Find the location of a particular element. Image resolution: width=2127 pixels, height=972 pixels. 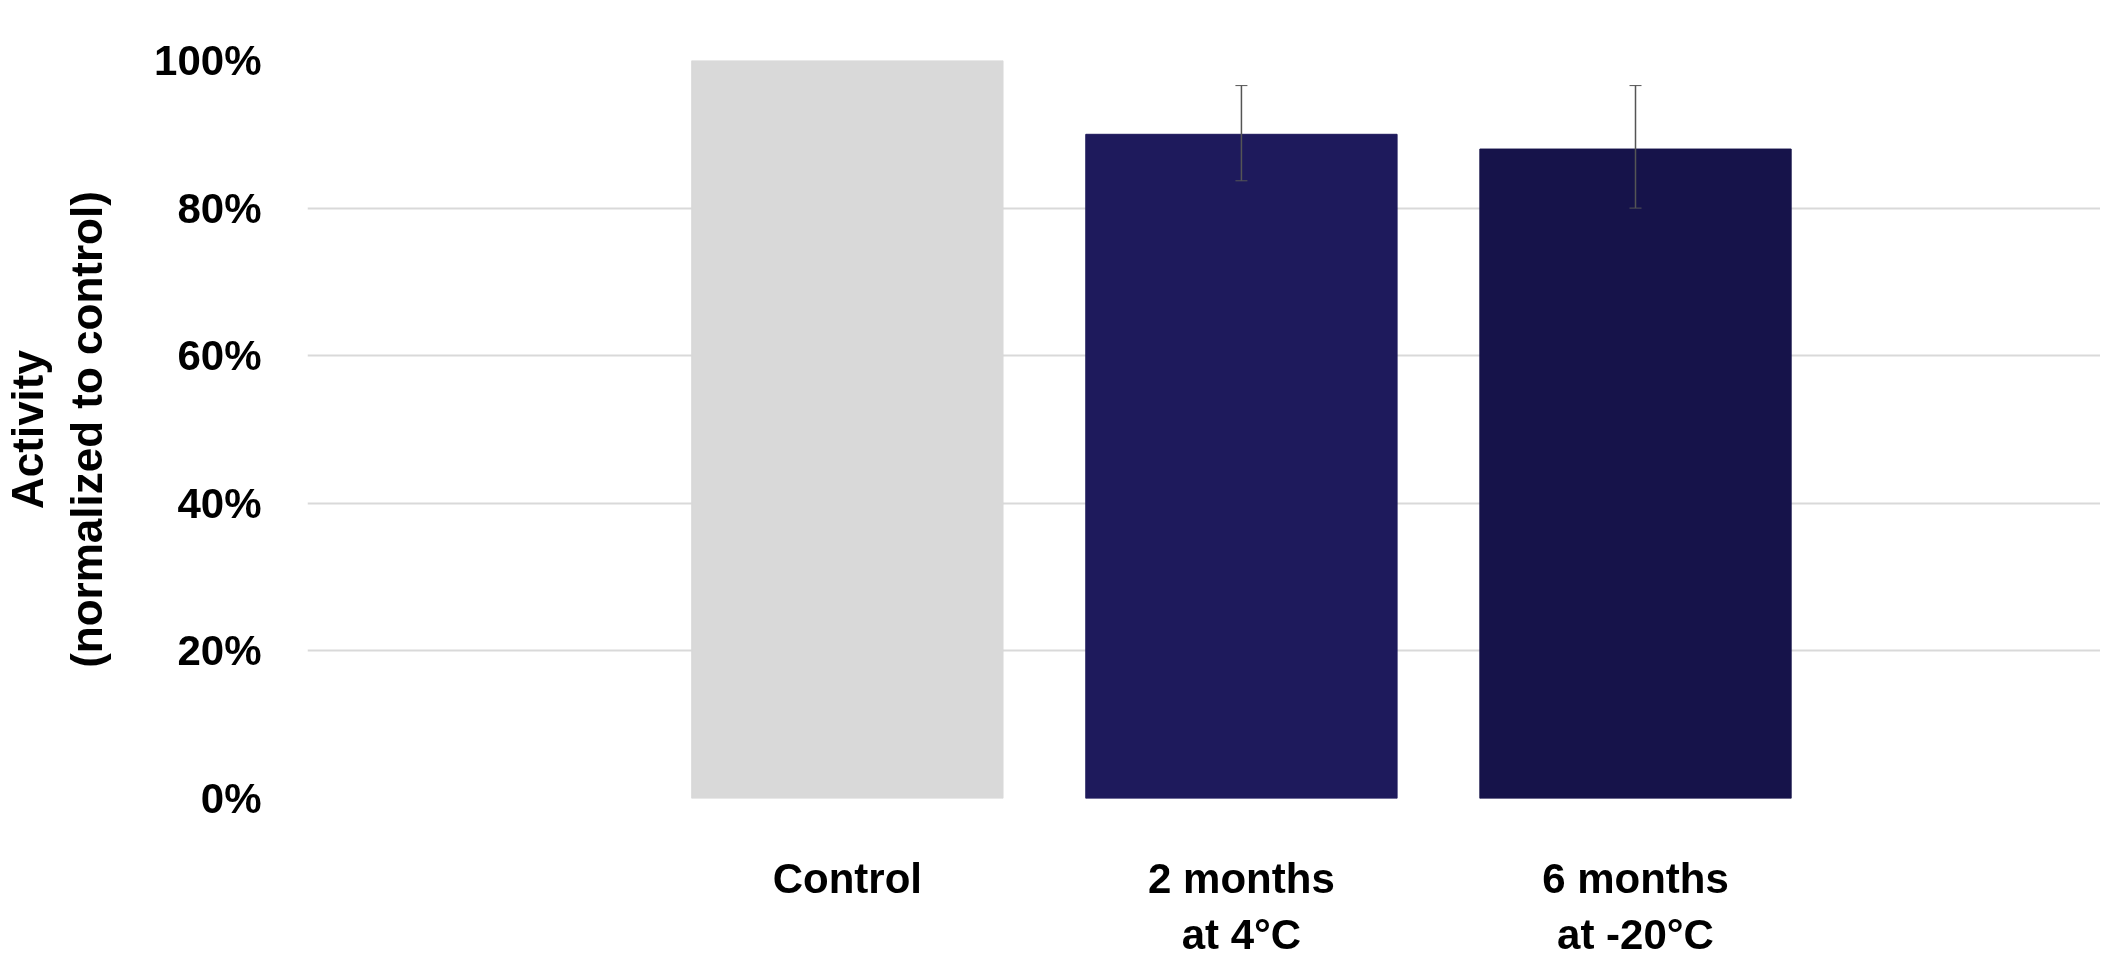

x-tick-label: 6 months at -20°C is located at coordinates (1635, 906).